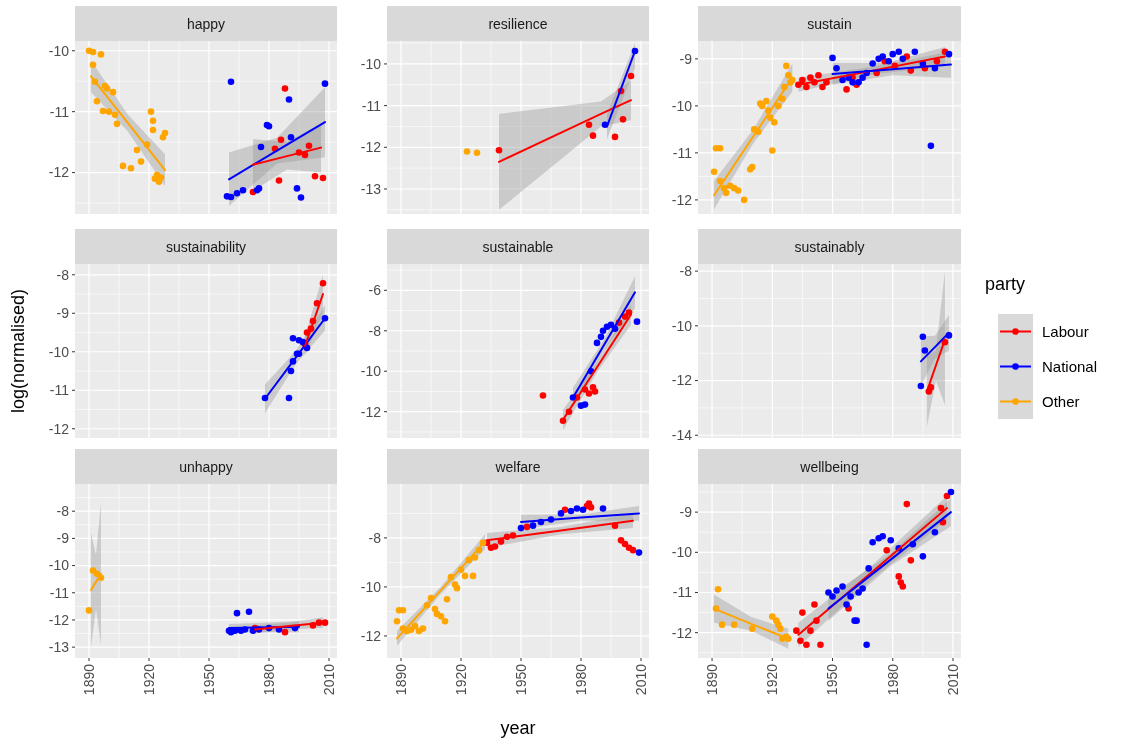 The height and width of the screenshot is (744, 1122). I want to click on chart-title: sustainably, so click(829, 246).